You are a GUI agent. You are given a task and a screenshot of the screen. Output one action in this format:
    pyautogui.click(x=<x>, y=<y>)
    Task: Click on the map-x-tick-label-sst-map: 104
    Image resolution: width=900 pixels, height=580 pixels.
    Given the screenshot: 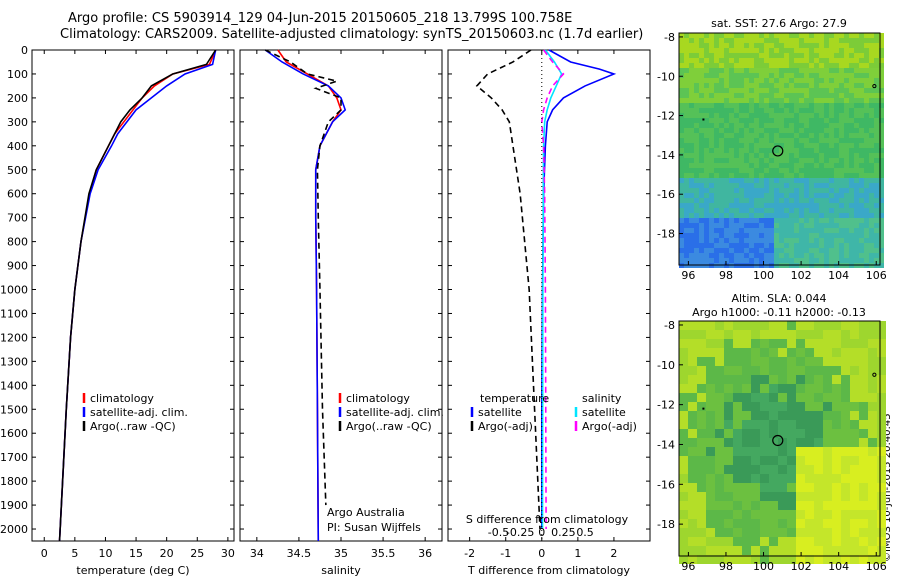 What is the action you would take?
    pyautogui.click(x=838, y=275)
    